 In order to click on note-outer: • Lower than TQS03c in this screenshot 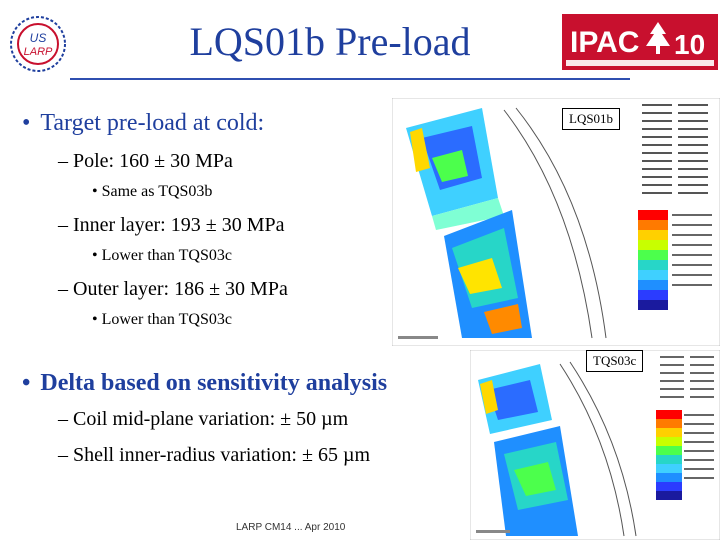, I will do `click(162, 319)`.